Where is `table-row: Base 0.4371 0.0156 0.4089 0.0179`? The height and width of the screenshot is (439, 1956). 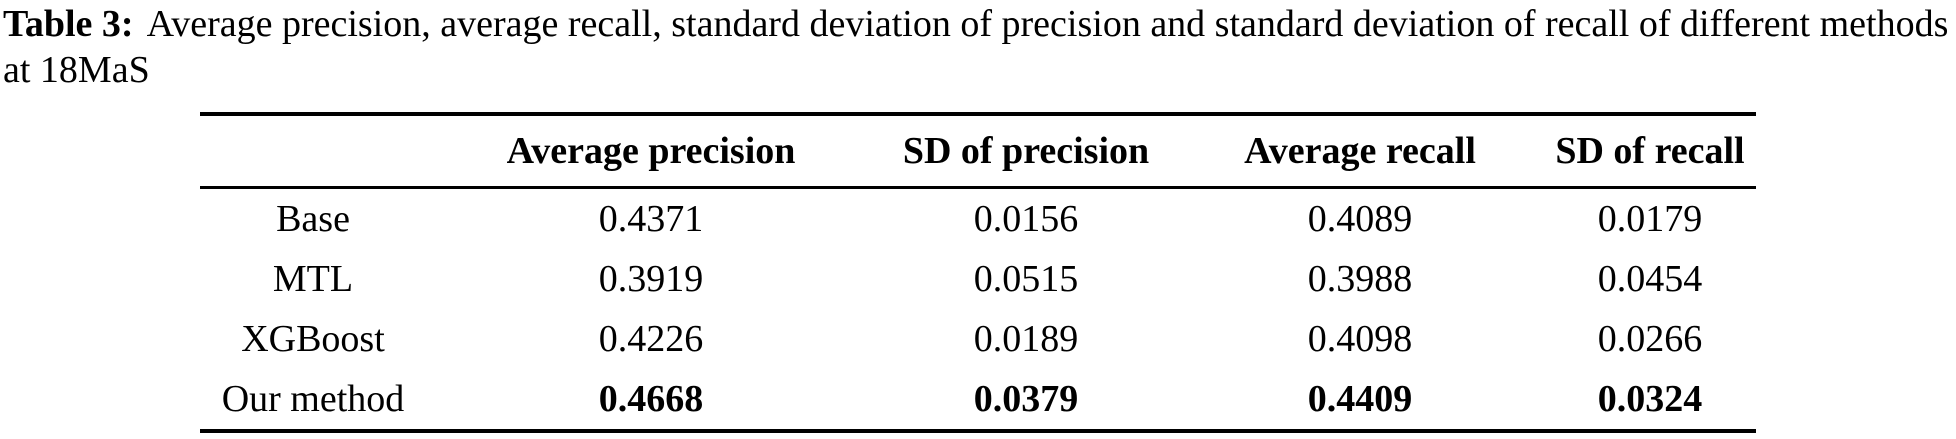 table-row: Base 0.4371 0.0156 0.4089 0.0179 is located at coordinates (978, 219).